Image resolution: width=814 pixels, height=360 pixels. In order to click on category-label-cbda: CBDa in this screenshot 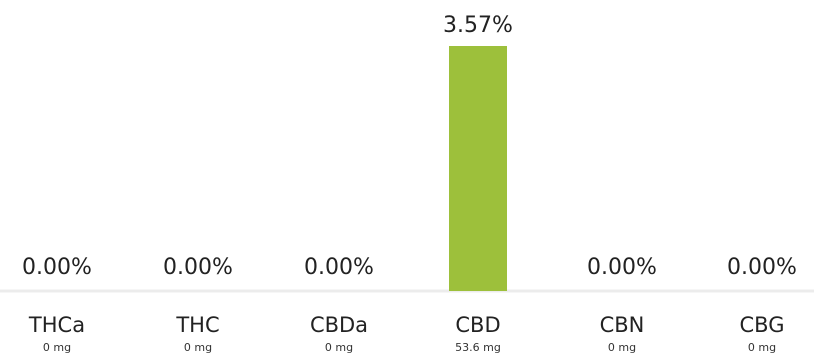, I will do `click(339, 325)`.